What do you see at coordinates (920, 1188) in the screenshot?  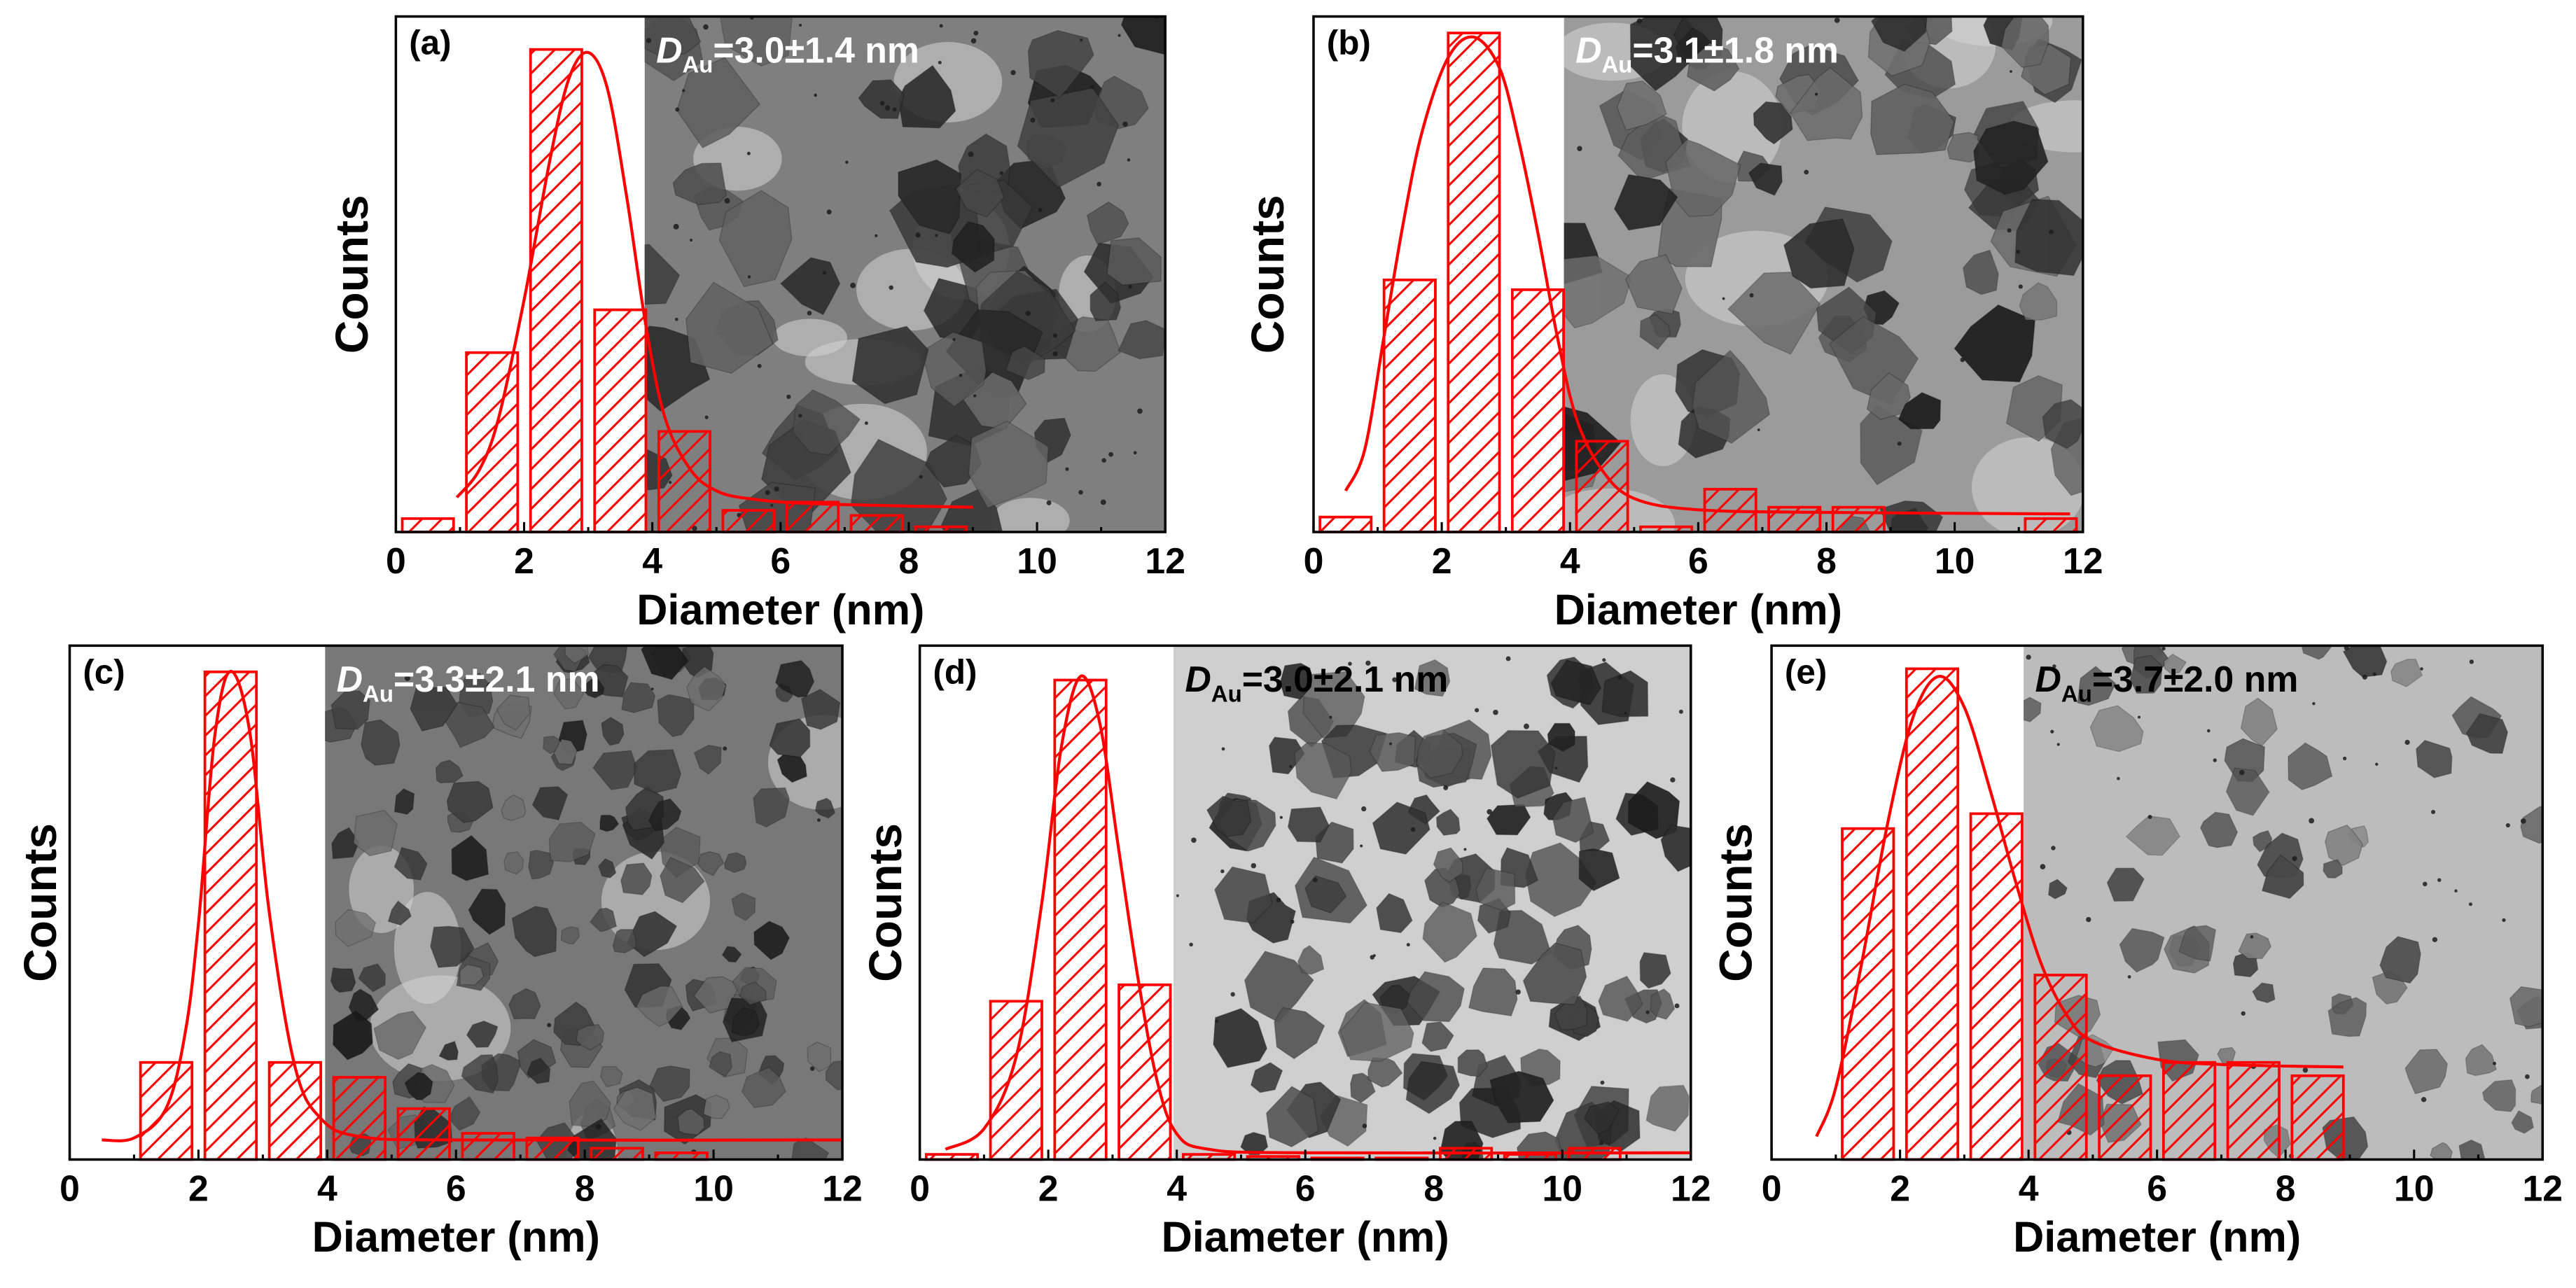 I see `x-tick-label: 0` at bounding box center [920, 1188].